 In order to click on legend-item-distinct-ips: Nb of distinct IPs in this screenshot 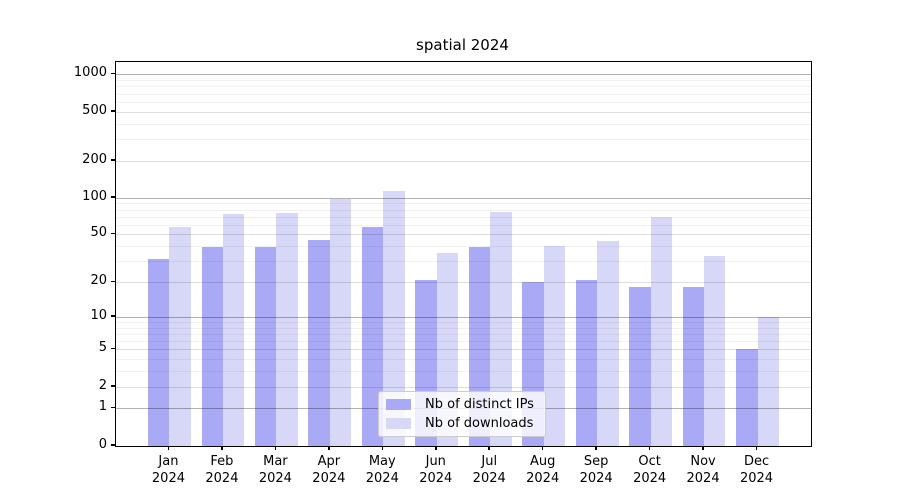, I will do `click(462, 404)`.